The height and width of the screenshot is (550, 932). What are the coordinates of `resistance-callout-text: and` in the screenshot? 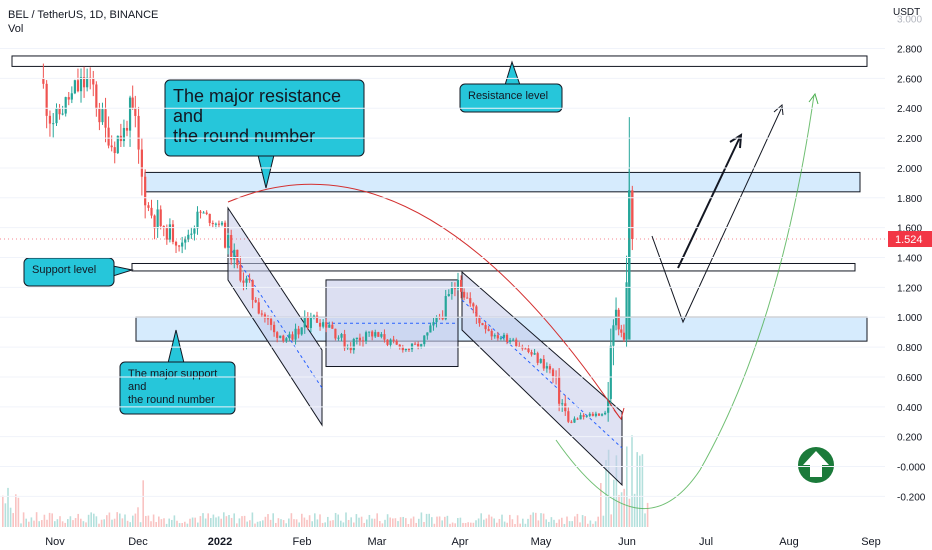 It's located at (188, 116).